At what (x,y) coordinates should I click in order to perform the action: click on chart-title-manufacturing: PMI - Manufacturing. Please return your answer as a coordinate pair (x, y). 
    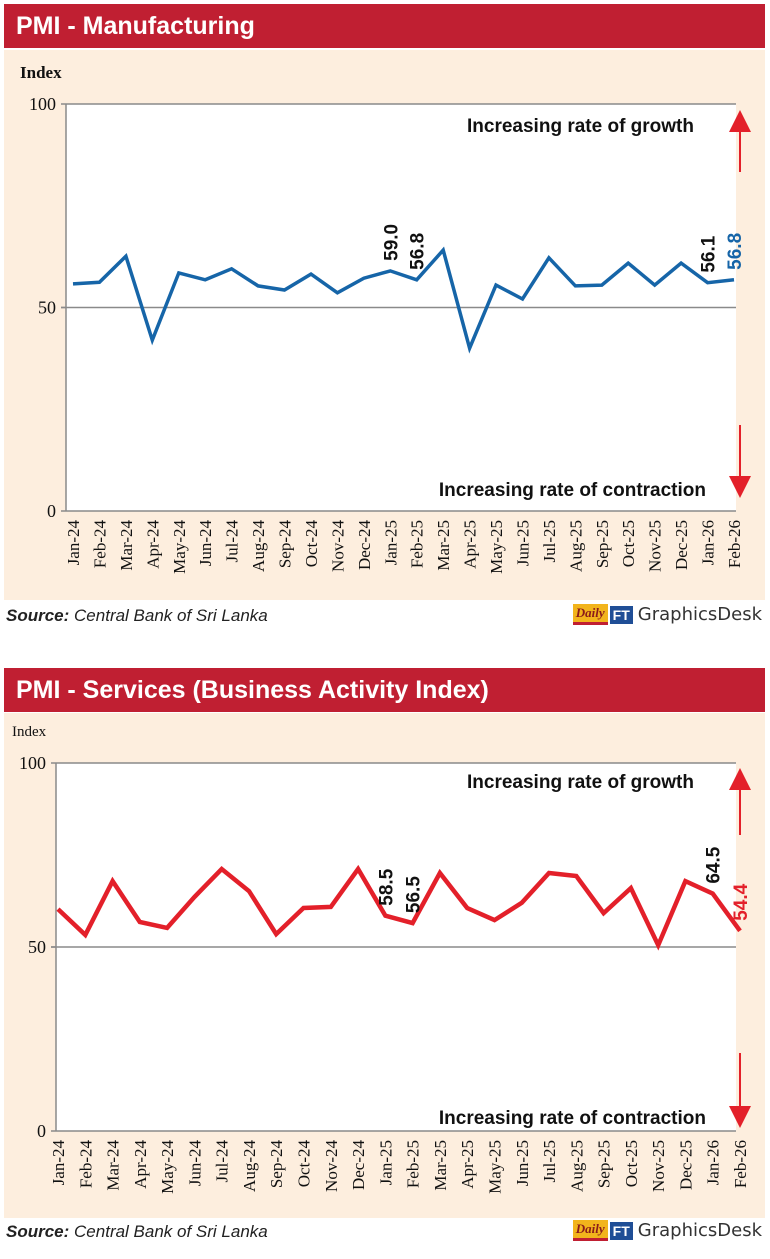
    Looking at the image, I should click on (384, 26).